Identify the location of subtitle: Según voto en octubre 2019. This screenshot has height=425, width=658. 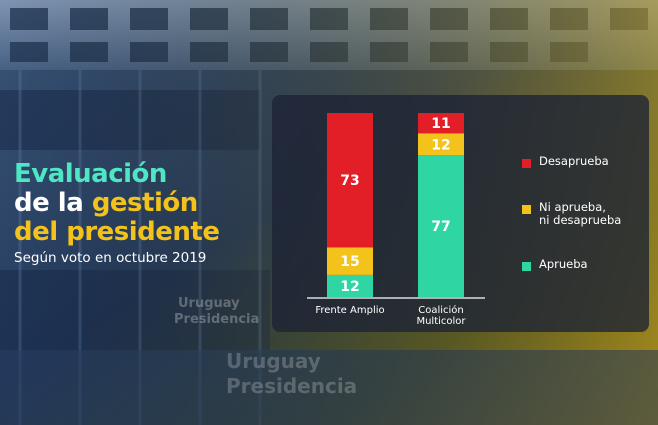
(110, 258).